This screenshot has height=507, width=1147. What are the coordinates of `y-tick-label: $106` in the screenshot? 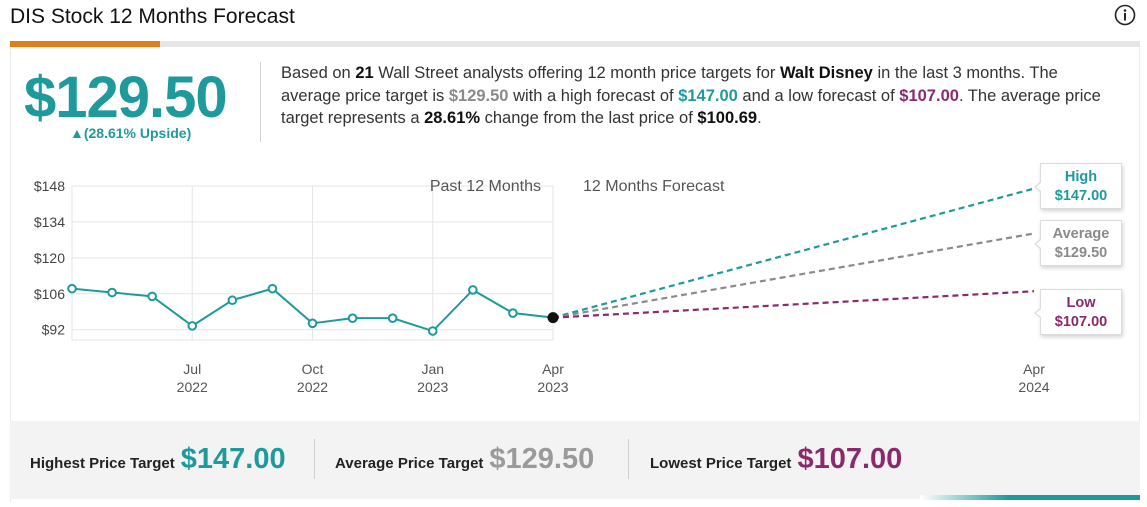 It's located at (49, 294).